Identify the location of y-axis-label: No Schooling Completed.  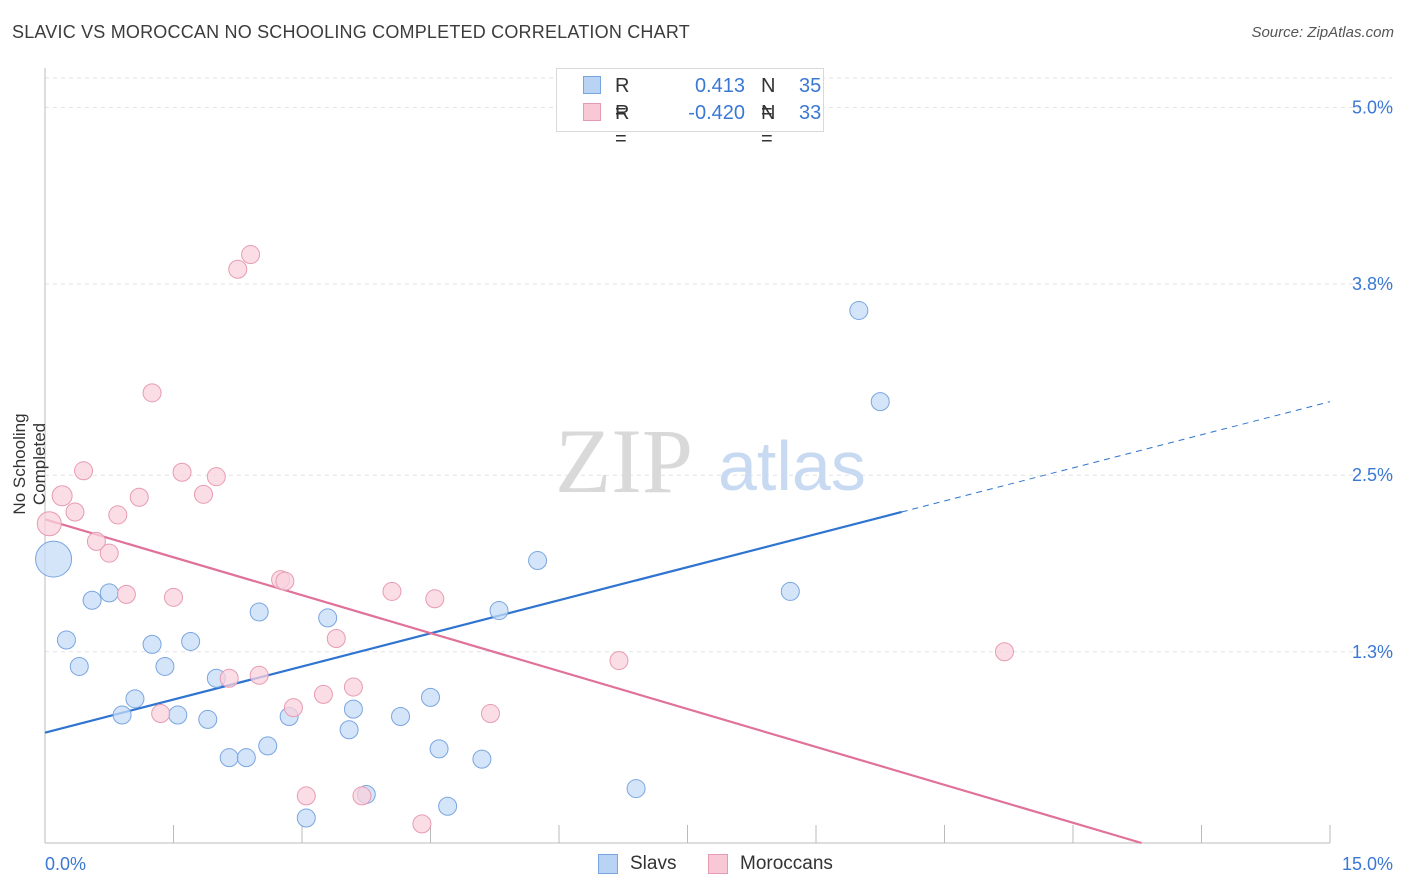
(29, 464).